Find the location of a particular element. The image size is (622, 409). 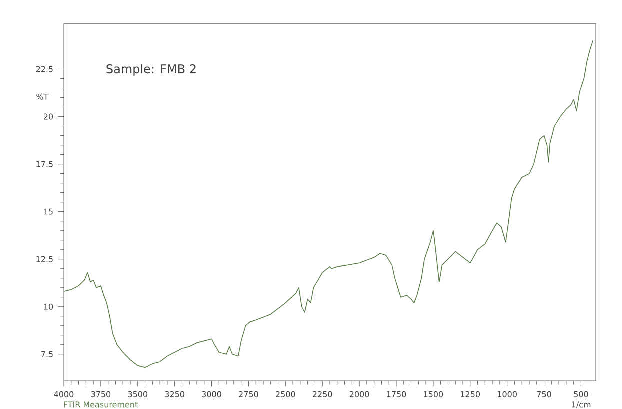

text: Sample: FMB 2 is located at coordinates (151, 70).